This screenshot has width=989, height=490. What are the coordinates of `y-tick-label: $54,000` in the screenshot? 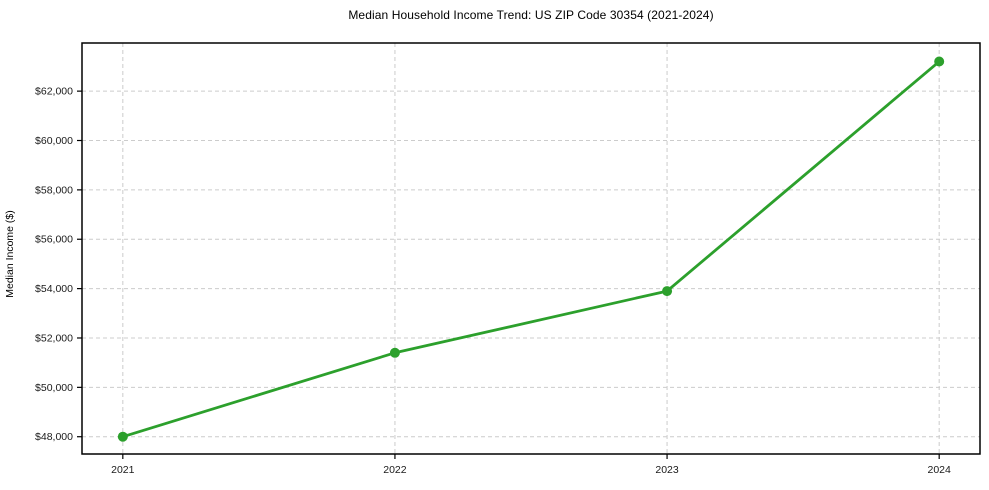 It's located at (54, 289).